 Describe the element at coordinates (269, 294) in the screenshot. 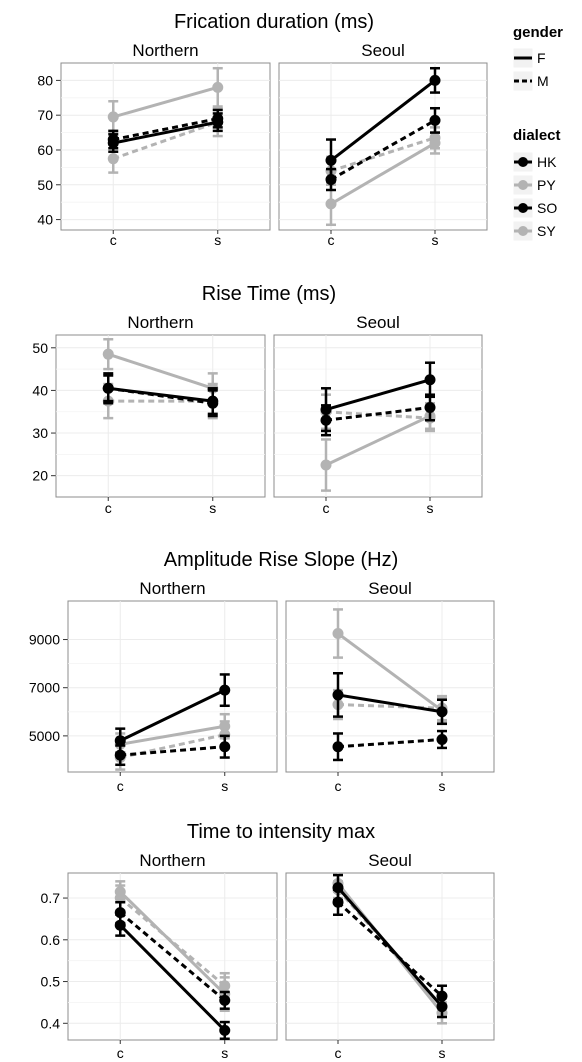

I see `chart-title: Rise Time (ms)` at that location.